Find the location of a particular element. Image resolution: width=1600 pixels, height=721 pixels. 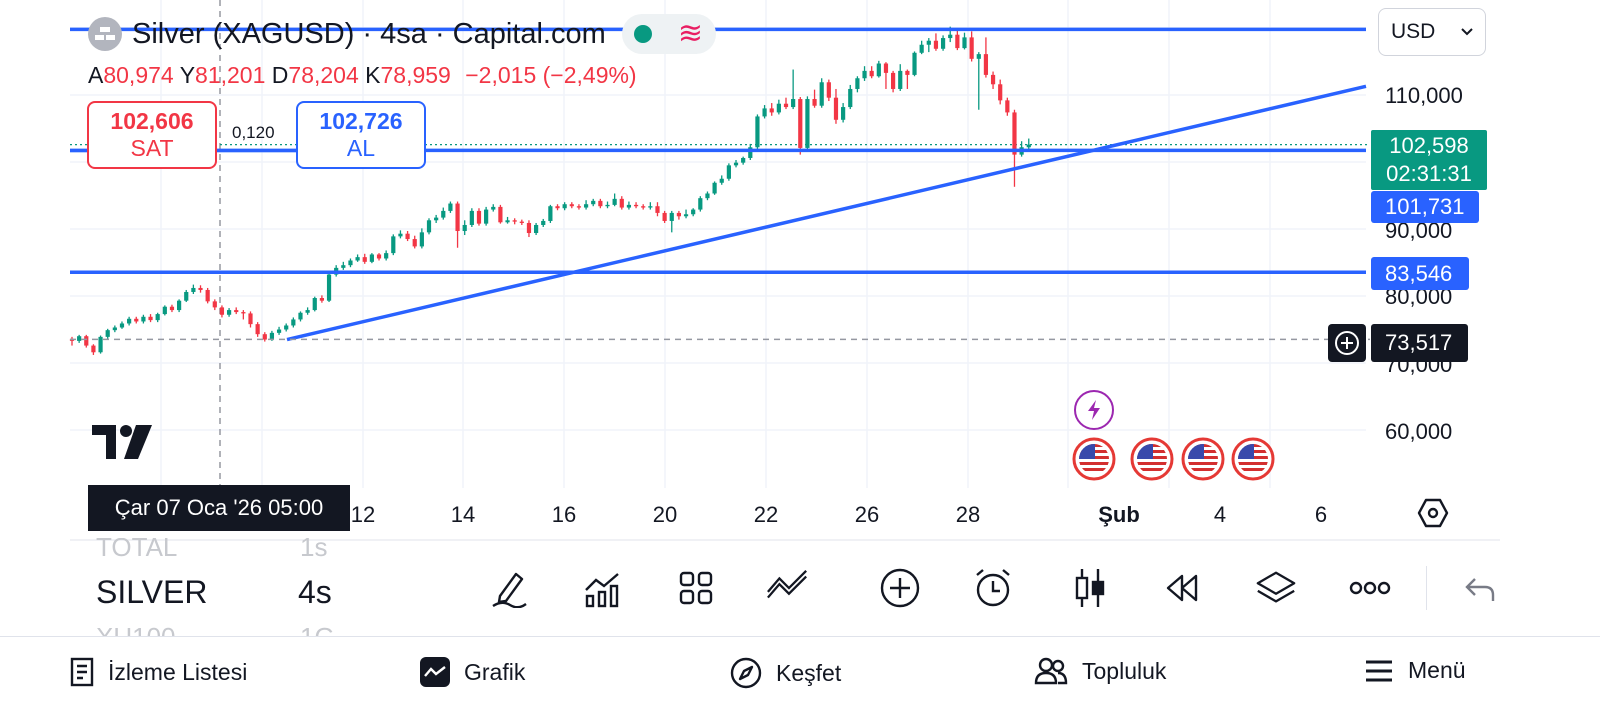

low-value: 78,204 is located at coordinates (323, 75).